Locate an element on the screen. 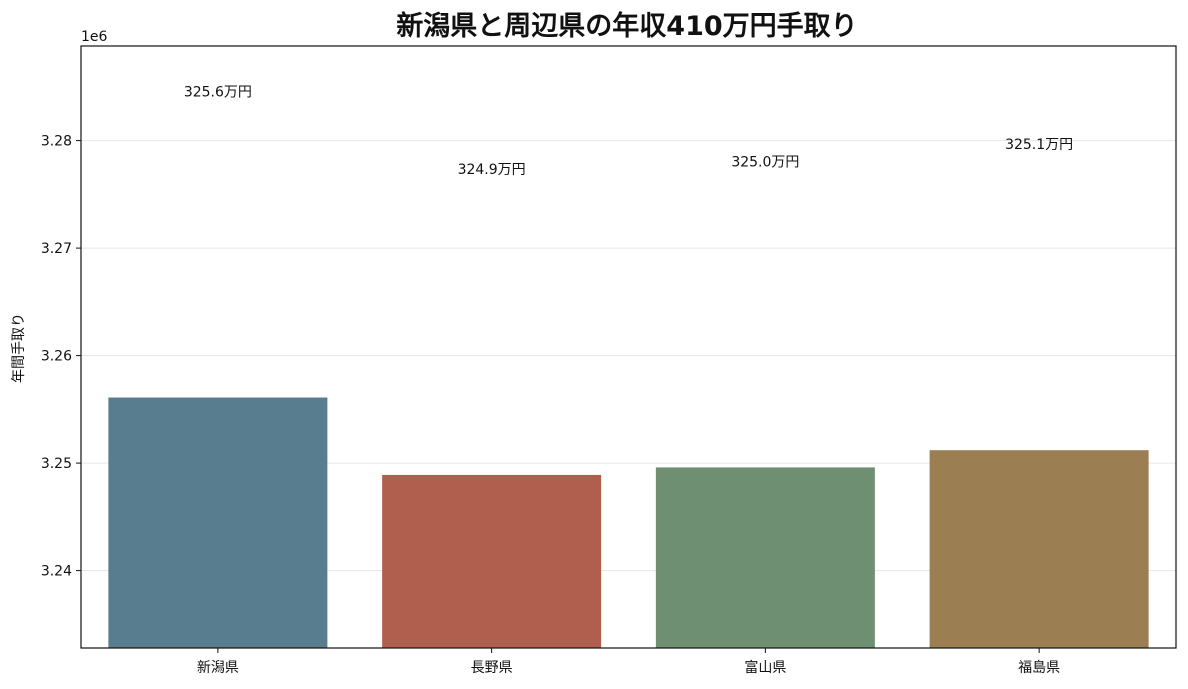 Image resolution: width=1188 pixels, height=689 pixels. x-tick-label: 新潟県 is located at coordinates (218, 668).